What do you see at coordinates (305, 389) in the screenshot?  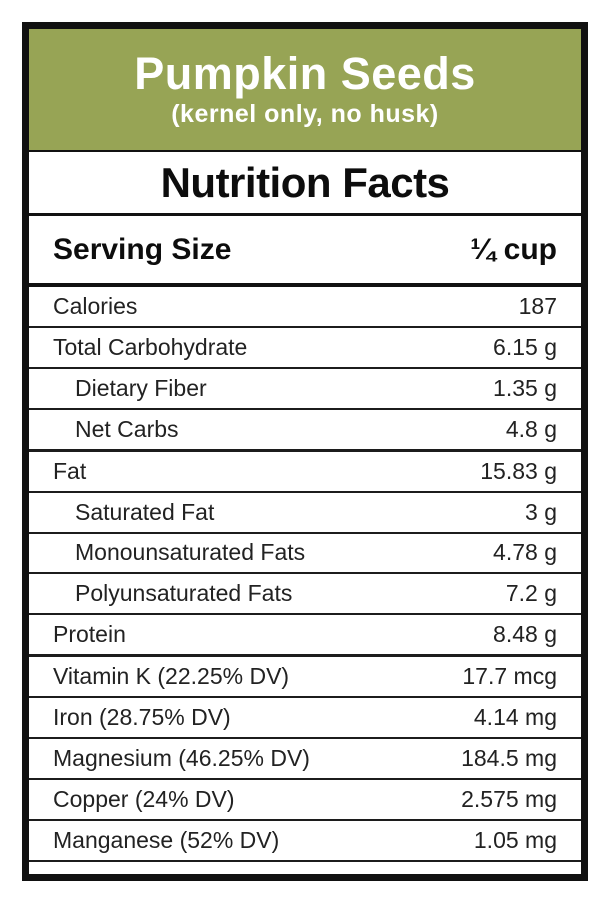 I see `nutrient-row-dietary-fiber: Dietary Fiber 1.35 g` at bounding box center [305, 389].